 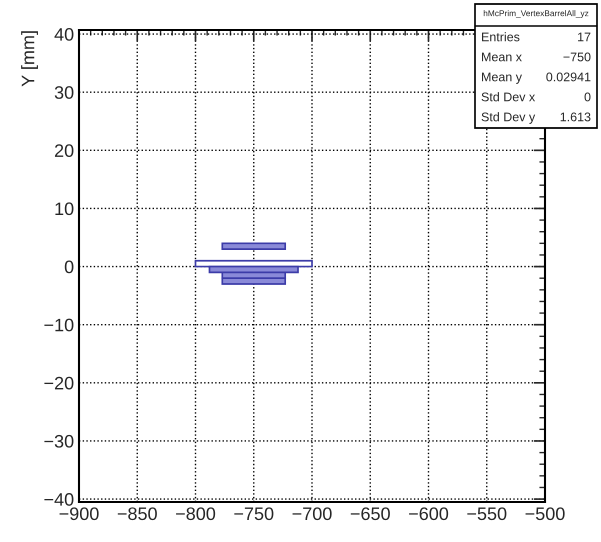 I want to click on x-tick-label: −900, so click(x=79, y=513).